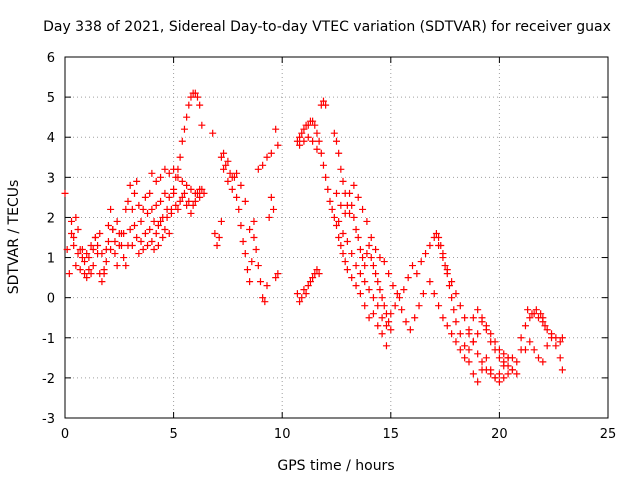 This screenshot has height=480, width=640. What do you see at coordinates (173, 434) in the screenshot?
I see `x-tick-label: 5` at bounding box center [173, 434].